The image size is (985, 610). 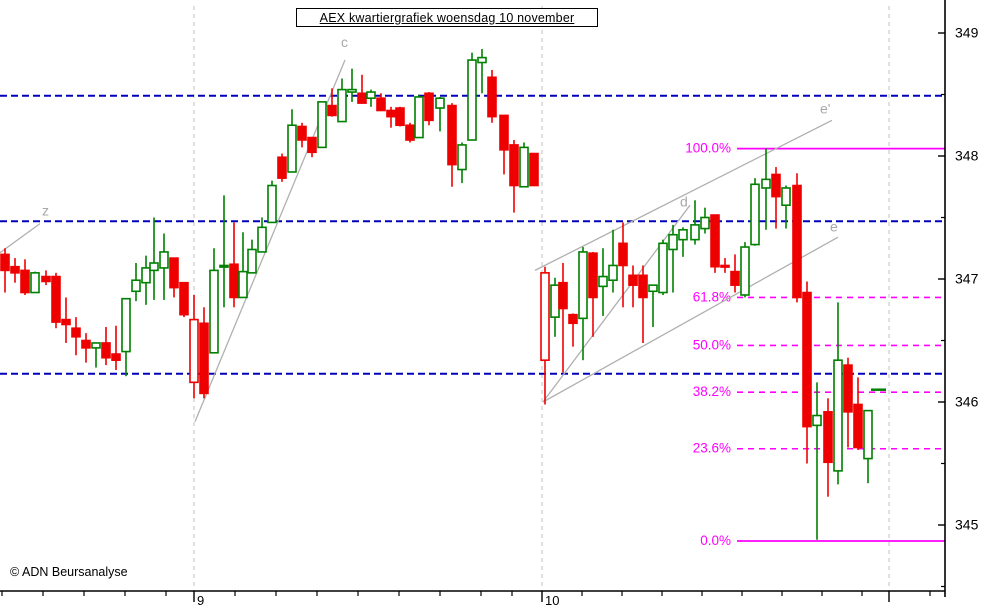 What do you see at coordinates (712, 391) in the screenshot?
I see `fib-level-label: 38.2%` at bounding box center [712, 391].